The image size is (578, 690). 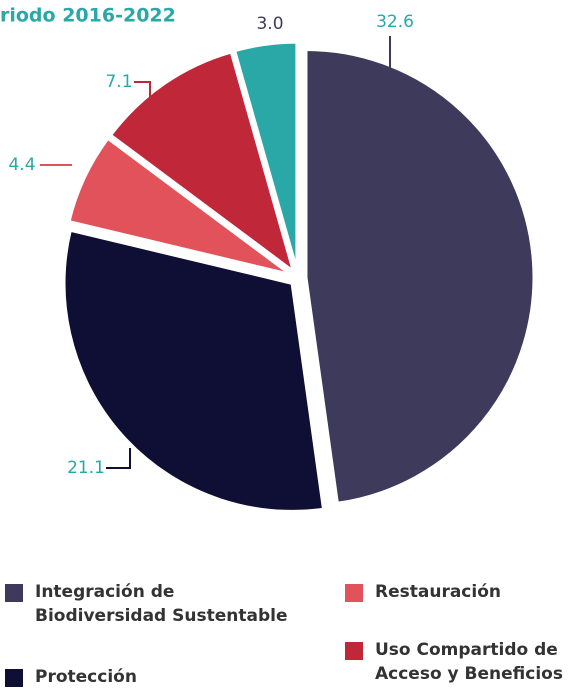 What do you see at coordinates (118, 82) in the screenshot?
I see `data-label: 7.1` at bounding box center [118, 82].